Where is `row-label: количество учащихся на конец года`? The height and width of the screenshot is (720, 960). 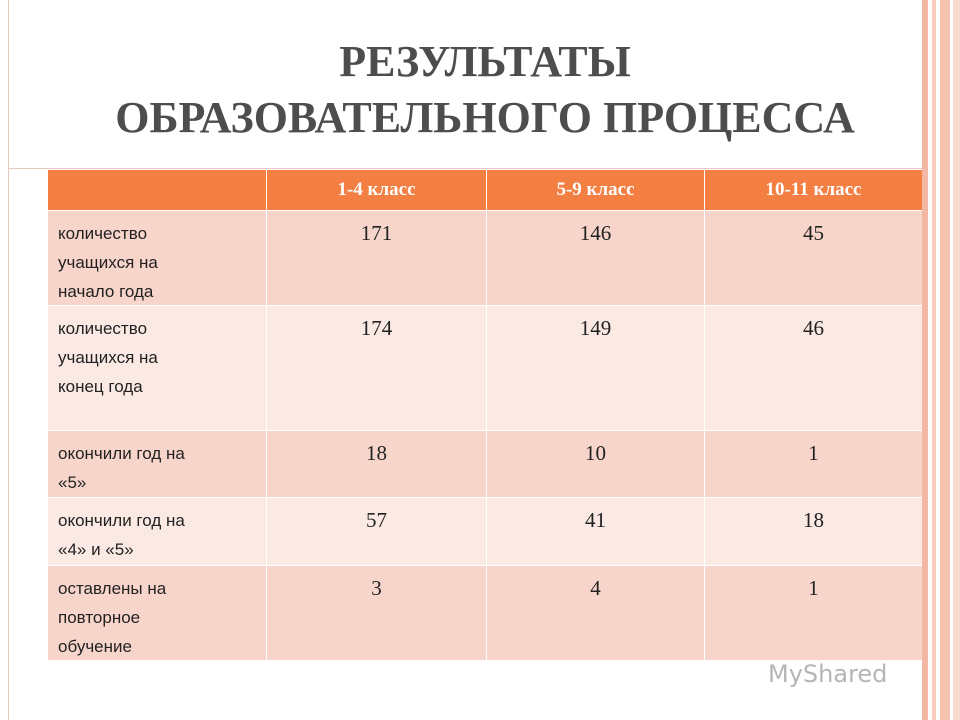 row-label: количество учащихся на конец года is located at coordinates (157, 368).